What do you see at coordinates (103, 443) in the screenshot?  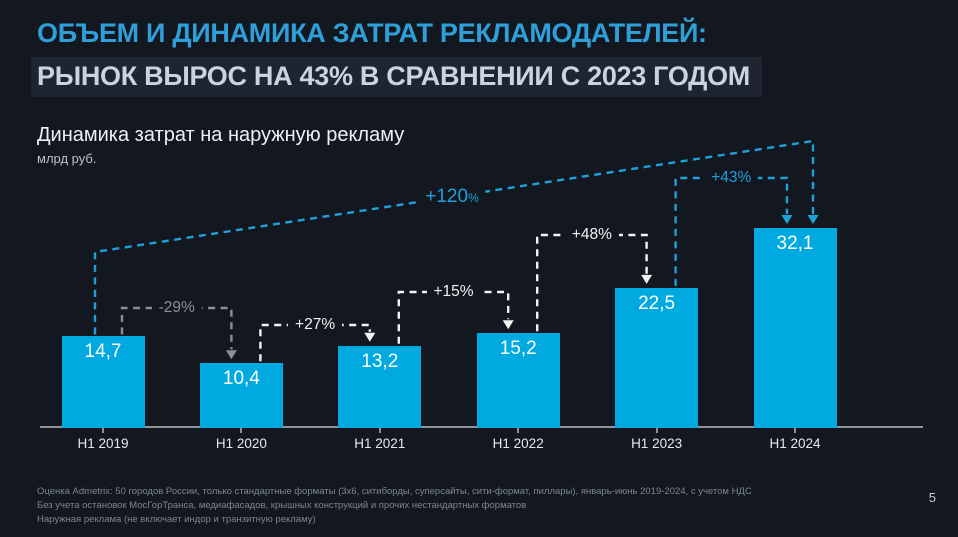 I see `category-label: H1 2019` at bounding box center [103, 443].